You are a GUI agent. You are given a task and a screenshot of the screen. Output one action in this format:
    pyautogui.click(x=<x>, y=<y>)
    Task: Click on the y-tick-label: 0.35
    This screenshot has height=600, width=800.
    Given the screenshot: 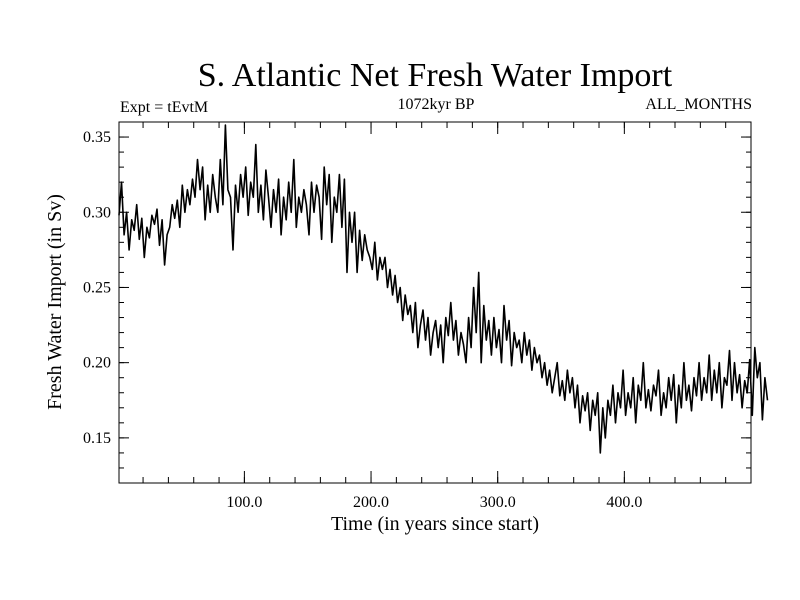 What is the action you would take?
    pyautogui.click(x=97, y=137)
    